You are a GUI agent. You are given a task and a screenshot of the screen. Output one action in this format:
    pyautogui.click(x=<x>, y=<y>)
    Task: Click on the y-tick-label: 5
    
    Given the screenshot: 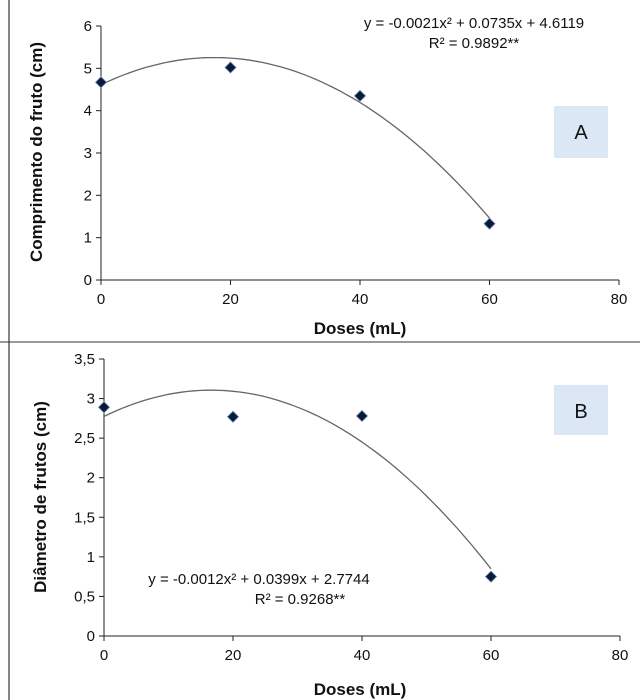 What is the action you would take?
    pyautogui.click(x=88, y=68)
    